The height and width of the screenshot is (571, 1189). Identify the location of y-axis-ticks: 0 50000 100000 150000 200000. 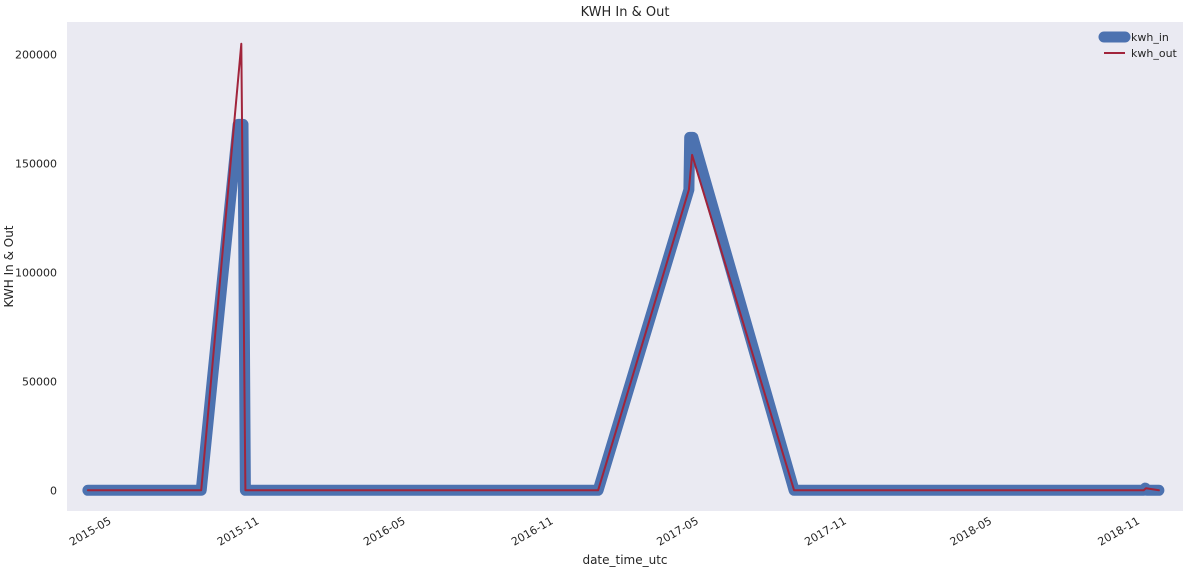
(36, 273).